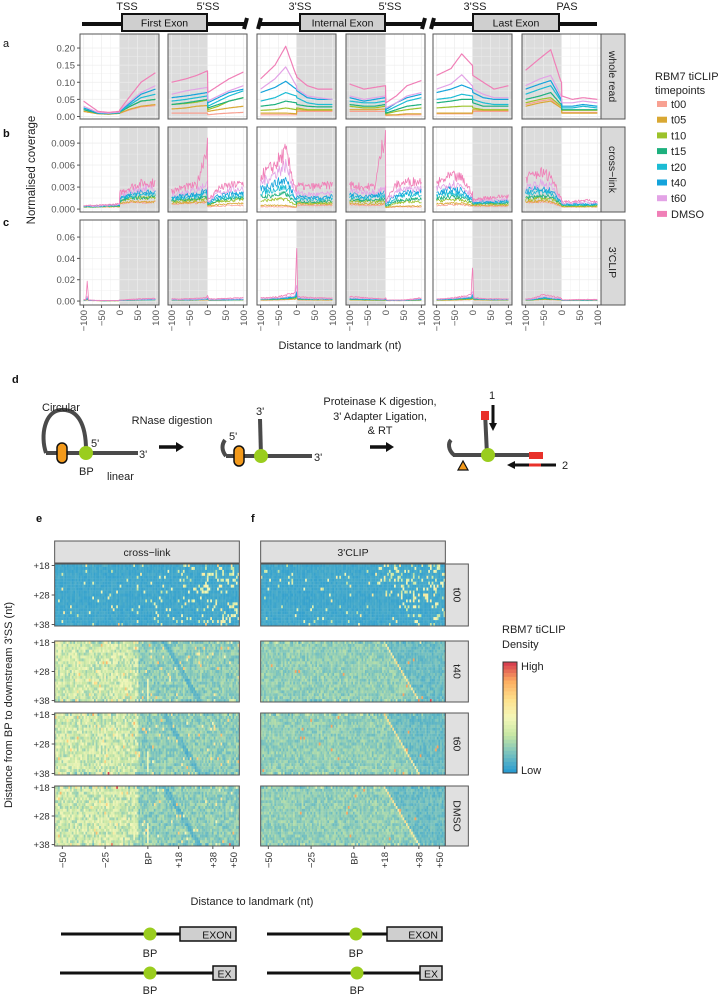  I want to click on x-tick-label: 50, so click(404, 315).